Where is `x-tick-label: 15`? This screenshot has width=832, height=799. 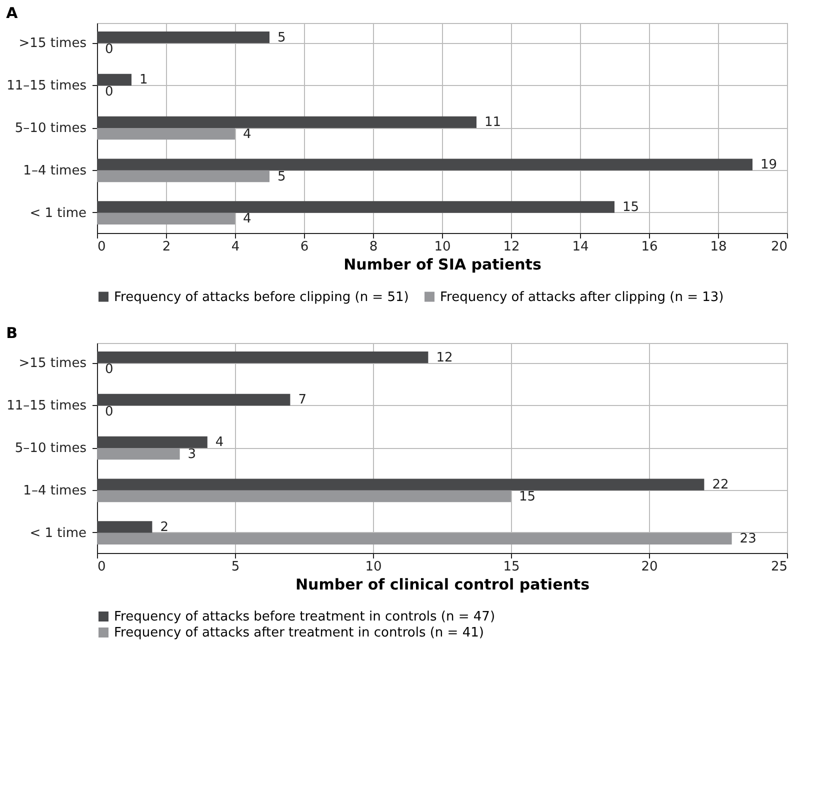
x-tick-label: 15 is located at coordinates (511, 567).